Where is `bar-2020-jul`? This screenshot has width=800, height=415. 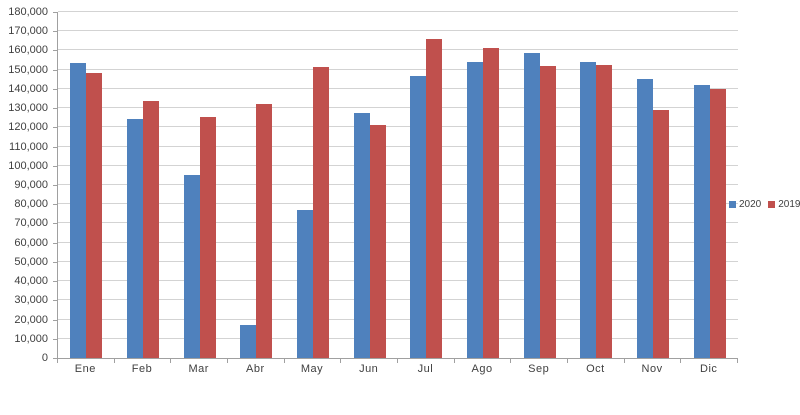 bar-2020-jul is located at coordinates (418, 217).